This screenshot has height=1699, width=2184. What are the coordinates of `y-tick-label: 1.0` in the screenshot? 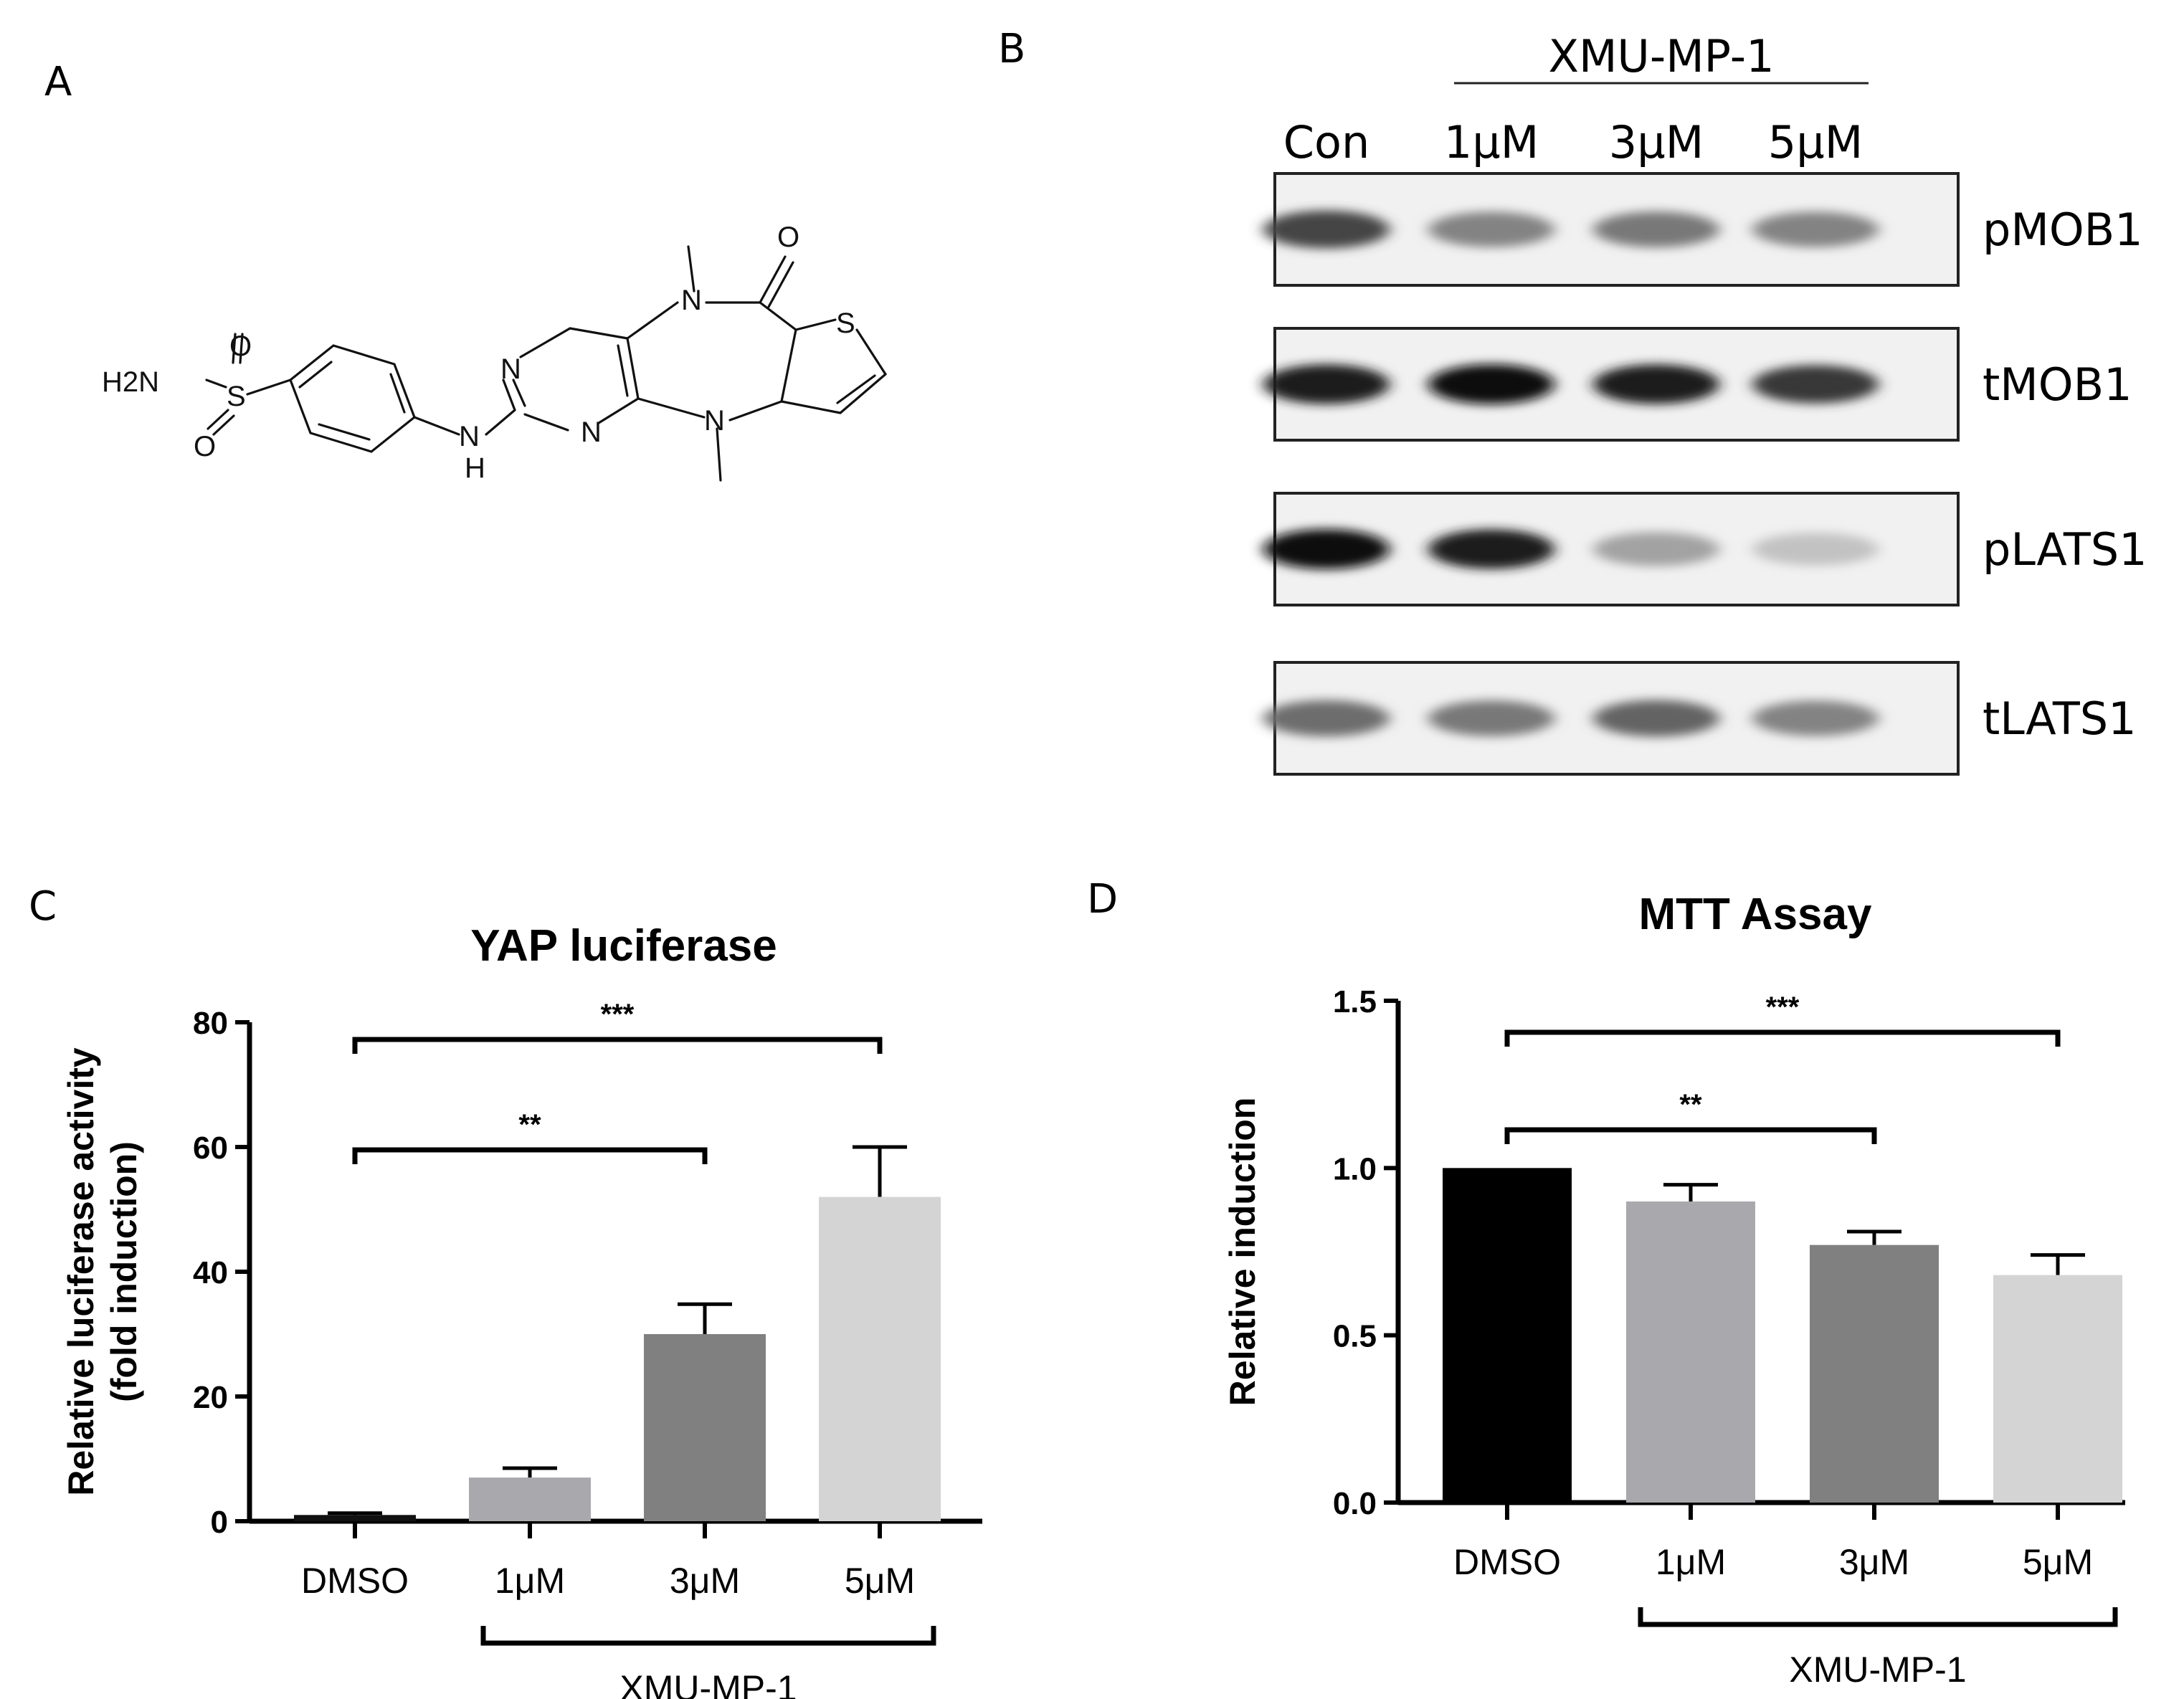 It's located at (1355, 1168).